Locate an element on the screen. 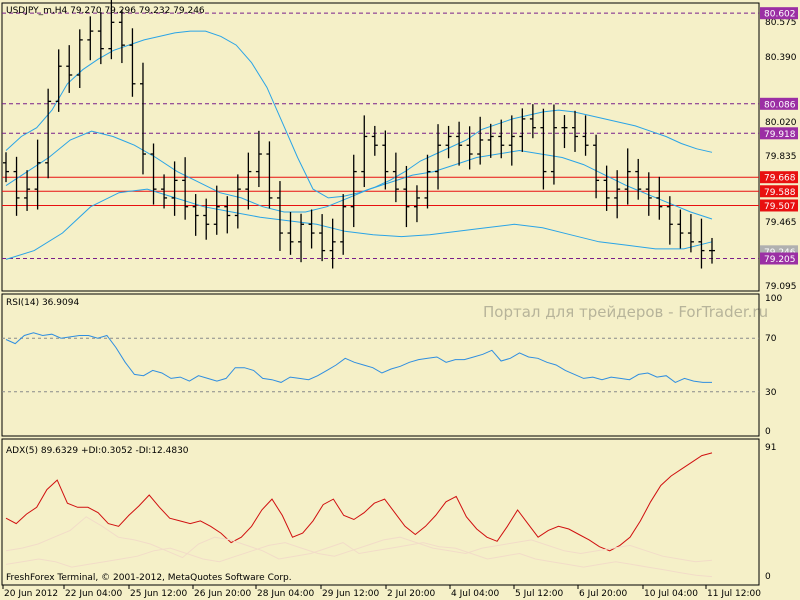 This screenshot has height=600, width=800. adx-tick-label: 0 is located at coordinates (768, 577).